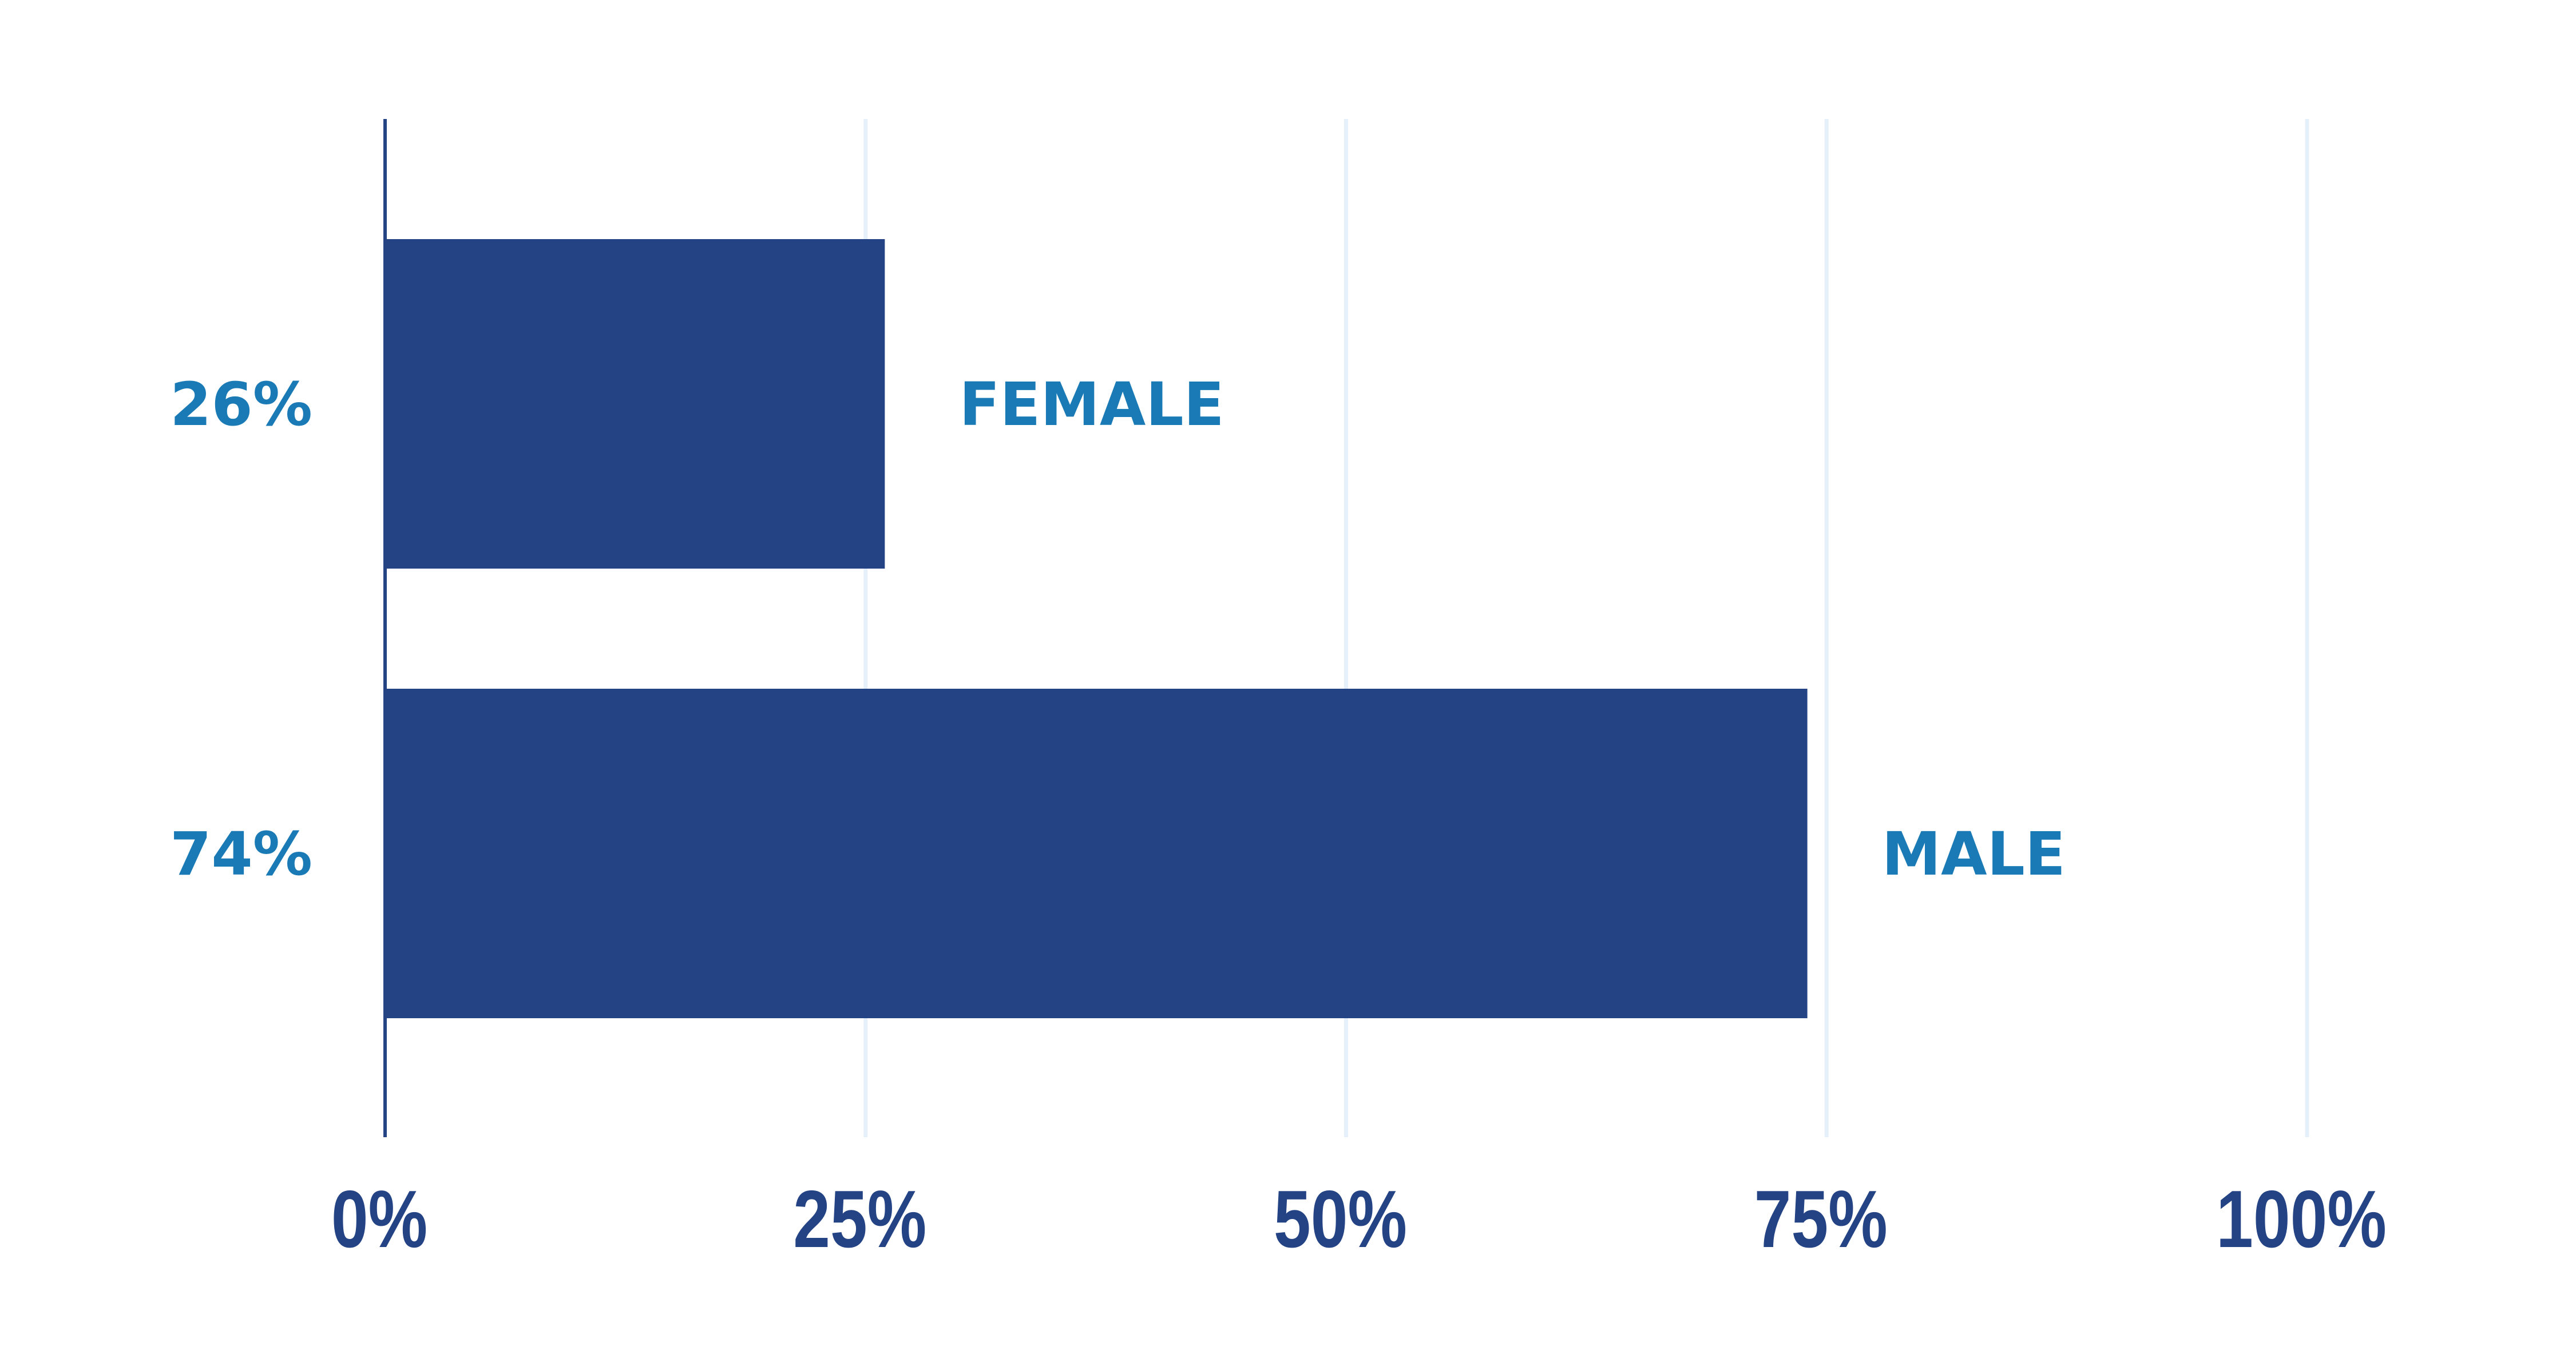  What do you see at coordinates (635, 404) in the screenshot?
I see `bar-female` at bounding box center [635, 404].